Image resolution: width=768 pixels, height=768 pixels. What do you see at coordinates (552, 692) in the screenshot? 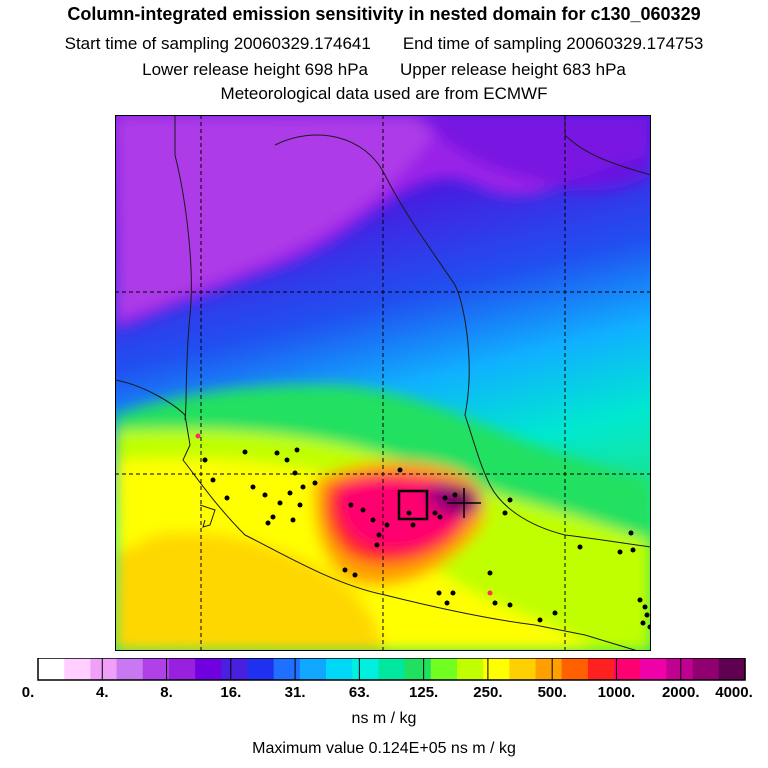
I see `colorbar-tick-label: 500.` at bounding box center [552, 692].